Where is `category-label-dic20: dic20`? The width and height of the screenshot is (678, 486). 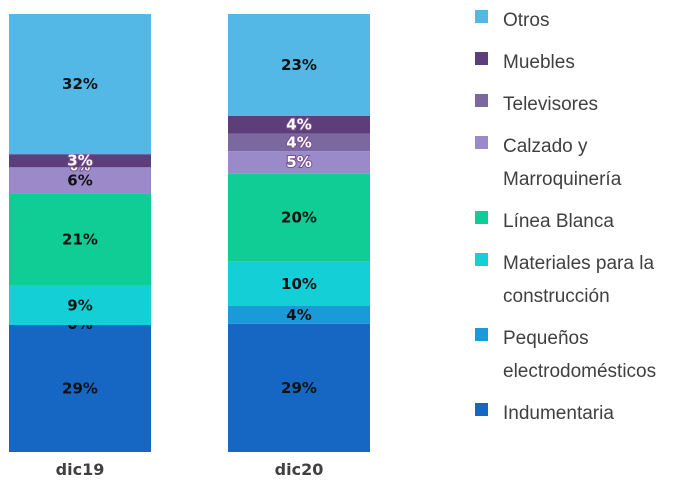
category-label-dic20: dic20 is located at coordinates (299, 469).